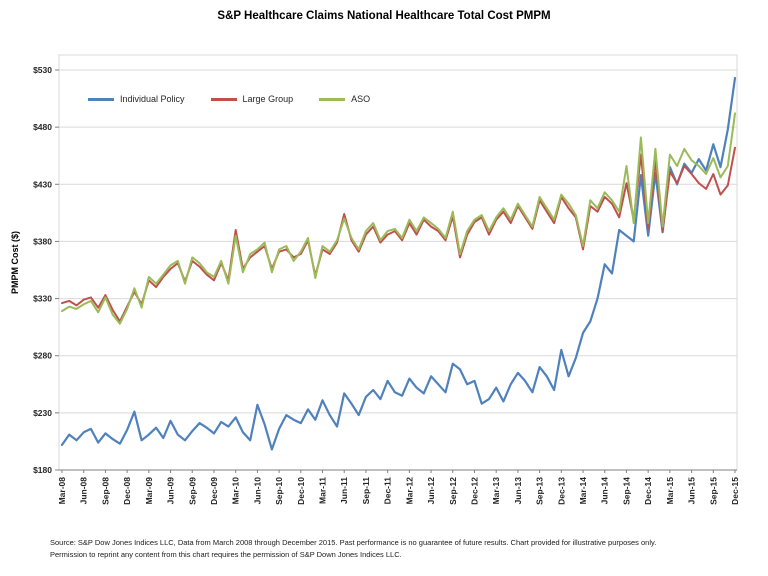  I want to click on y-tick-label: $480, so click(42, 127).